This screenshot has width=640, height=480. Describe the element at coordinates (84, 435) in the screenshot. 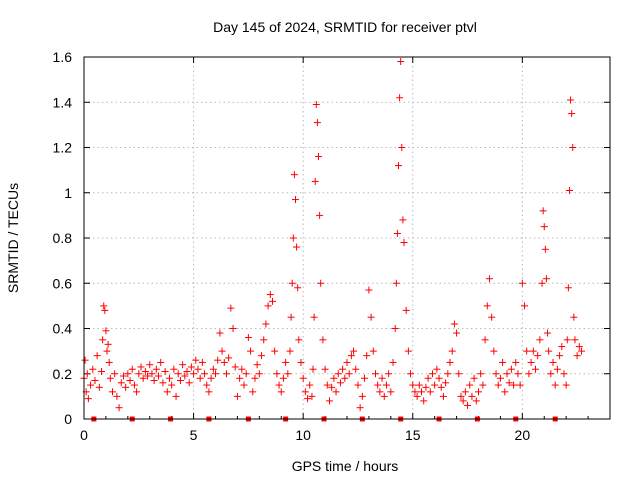

I see `x-tick-label: 0` at that location.